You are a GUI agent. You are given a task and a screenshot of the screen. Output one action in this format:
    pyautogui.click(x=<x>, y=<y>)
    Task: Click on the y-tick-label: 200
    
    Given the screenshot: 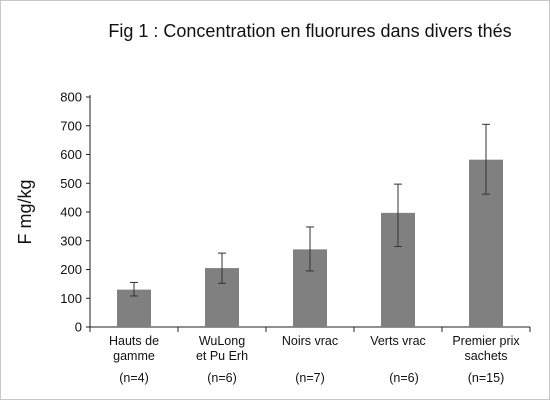 What is the action you would take?
    pyautogui.click(x=71, y=269)
    